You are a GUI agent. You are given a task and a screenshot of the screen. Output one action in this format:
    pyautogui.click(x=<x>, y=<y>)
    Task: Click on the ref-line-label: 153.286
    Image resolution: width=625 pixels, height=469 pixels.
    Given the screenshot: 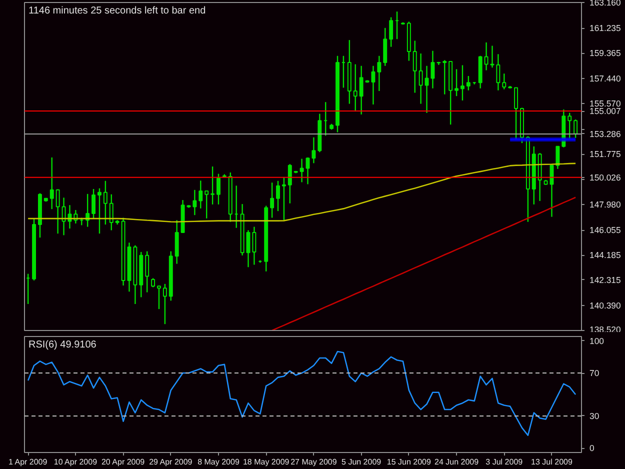 What is the action you would take?
    pyautogui.click(x=605, y=133)
    